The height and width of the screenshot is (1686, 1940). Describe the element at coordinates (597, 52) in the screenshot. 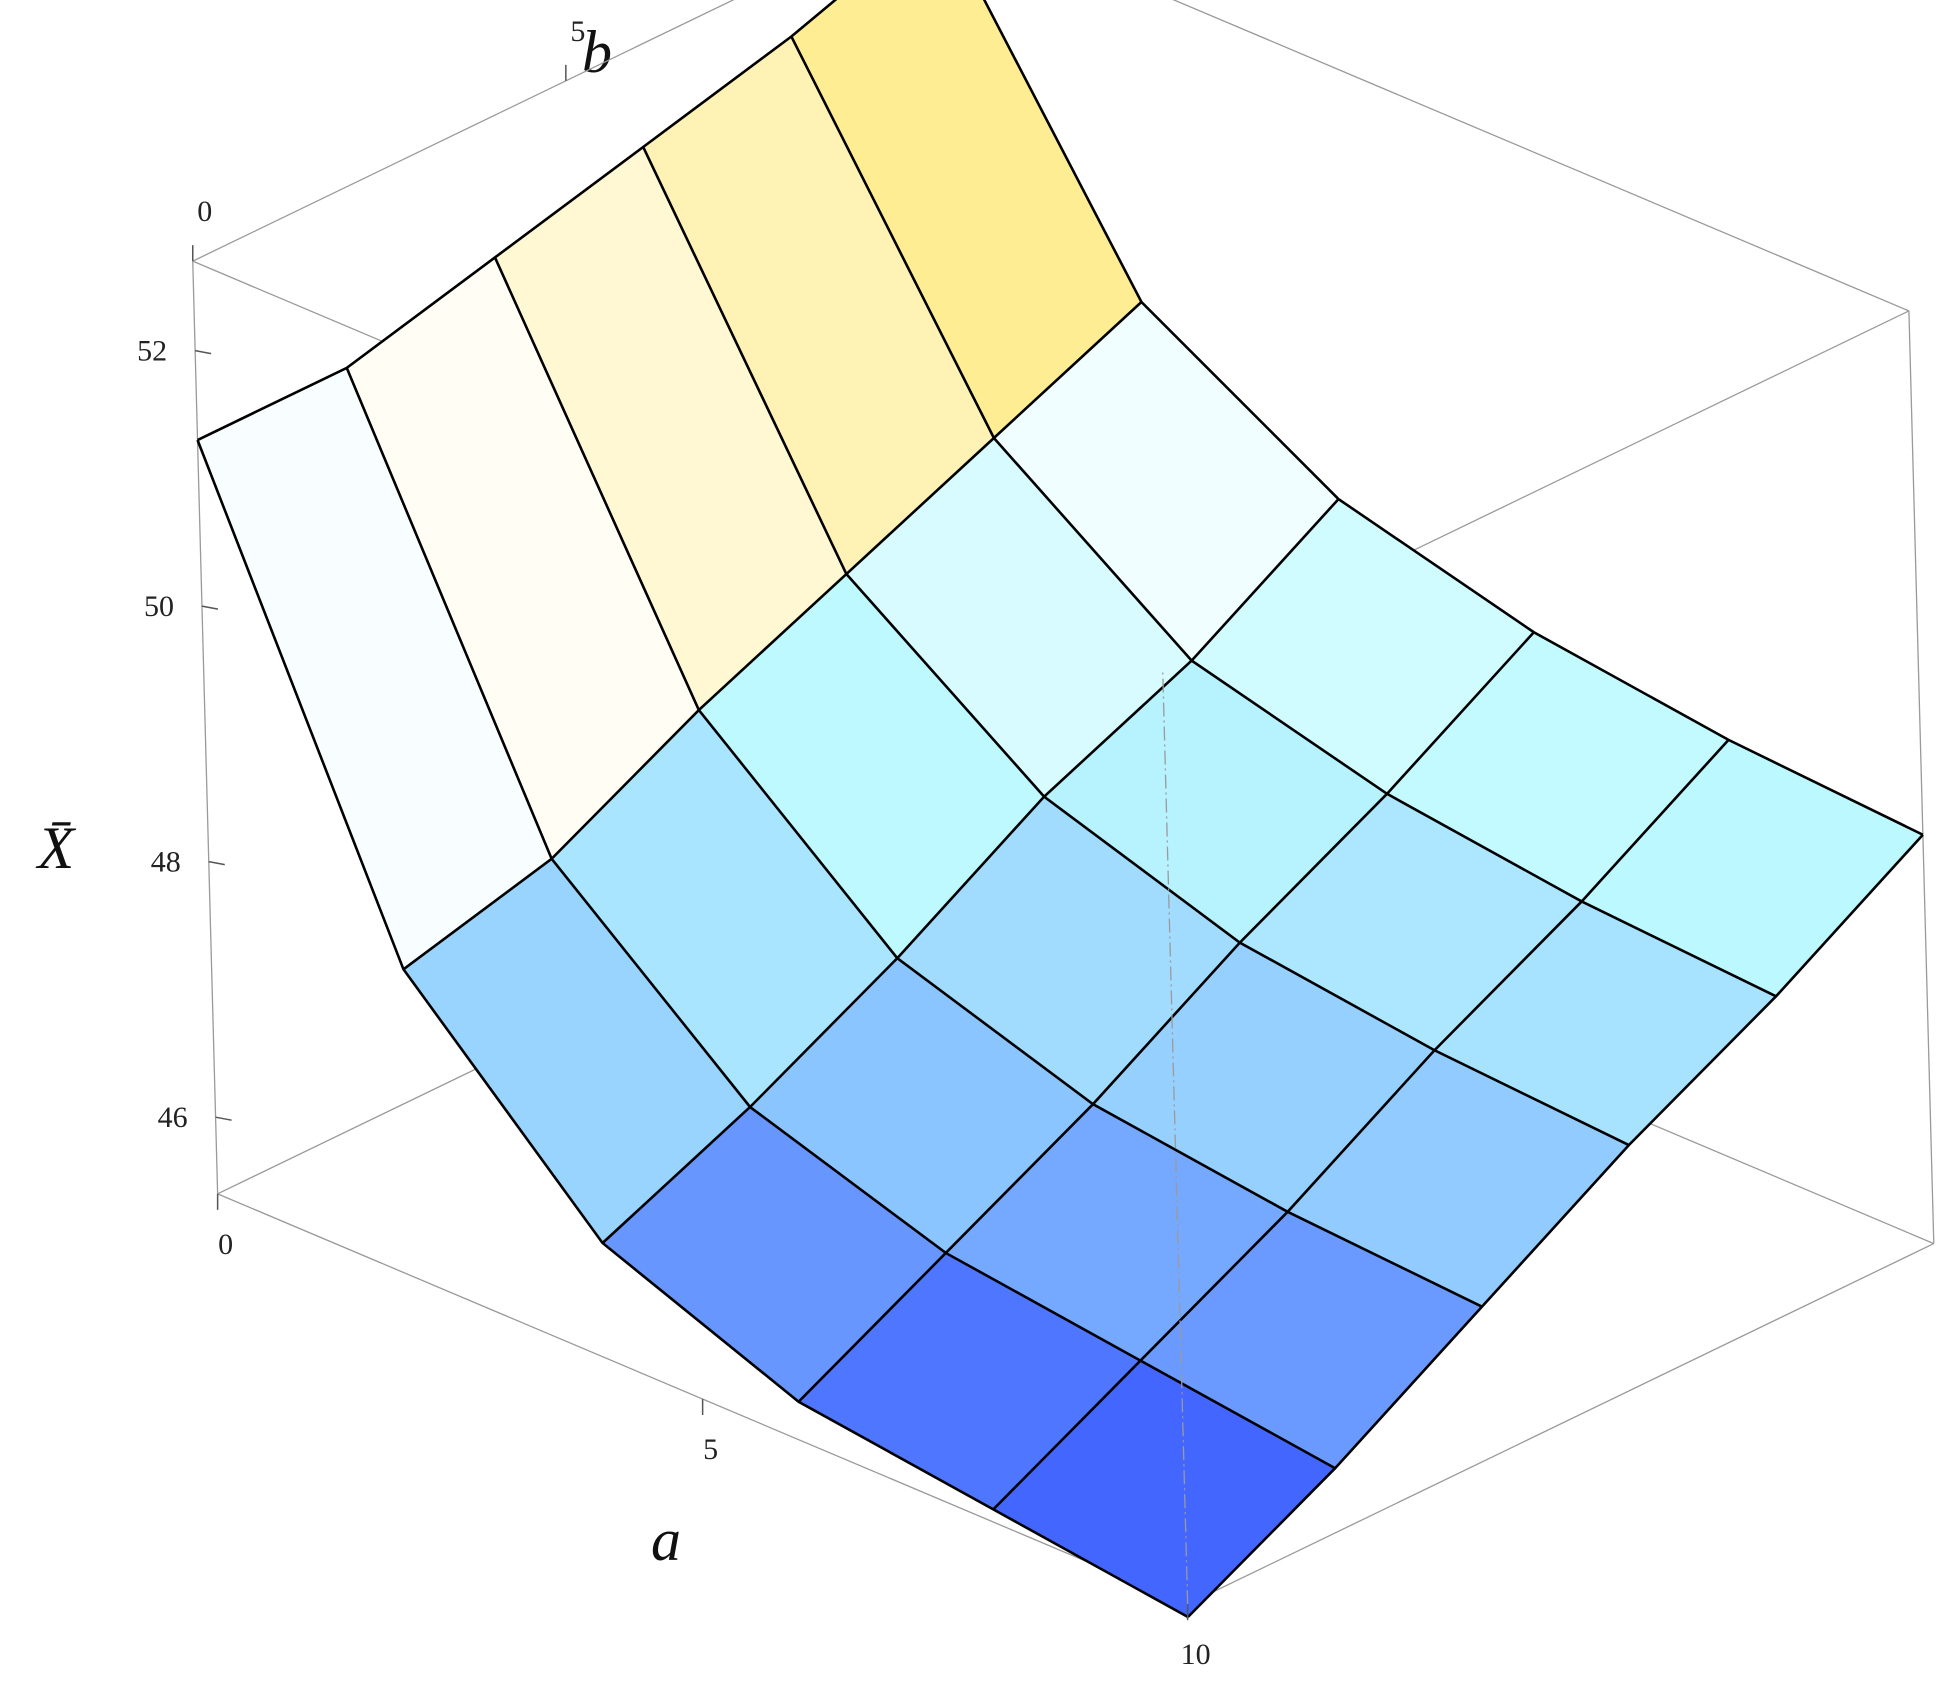

I see `y-axis-label: b` at that location.